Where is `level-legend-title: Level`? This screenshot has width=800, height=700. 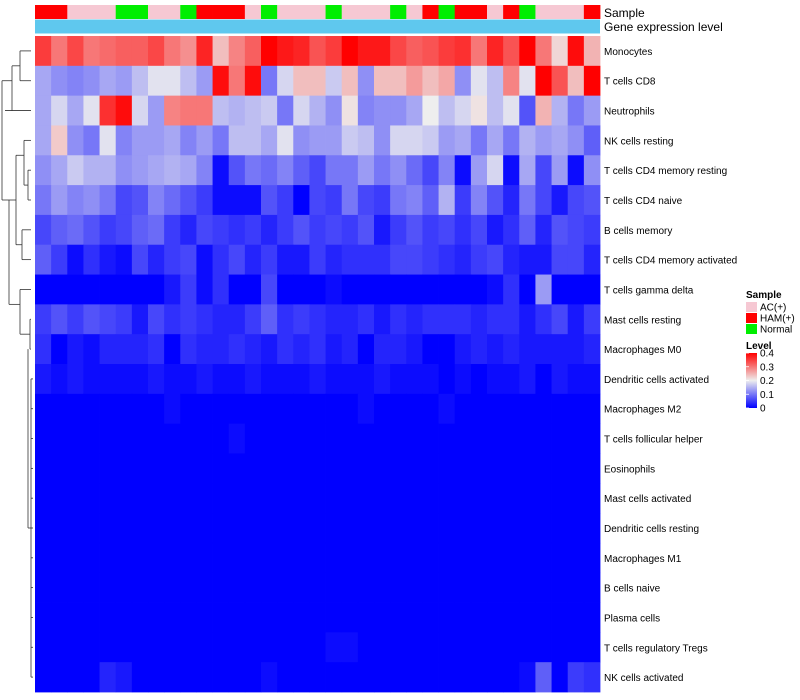
level-legend-title: Level is located at coordinates (759, 346).